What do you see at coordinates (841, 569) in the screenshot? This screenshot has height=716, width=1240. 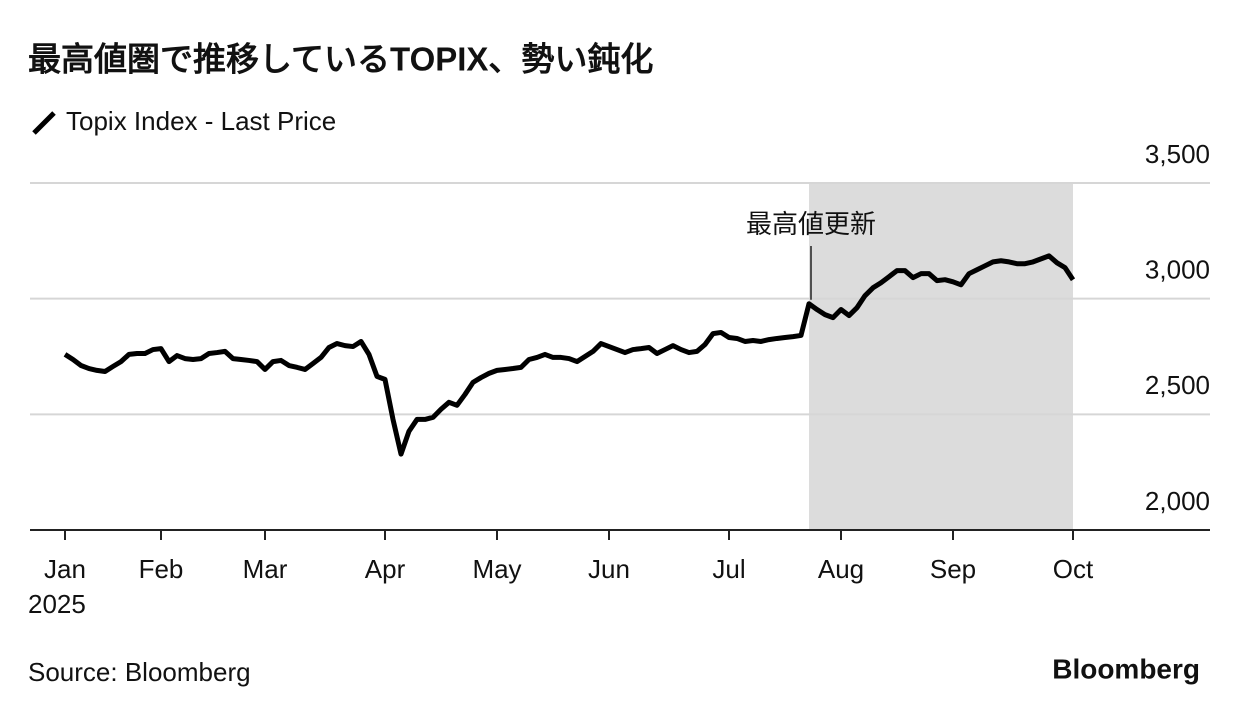 I see `x-tick-label: Aug` at bounding box center [841, 569].